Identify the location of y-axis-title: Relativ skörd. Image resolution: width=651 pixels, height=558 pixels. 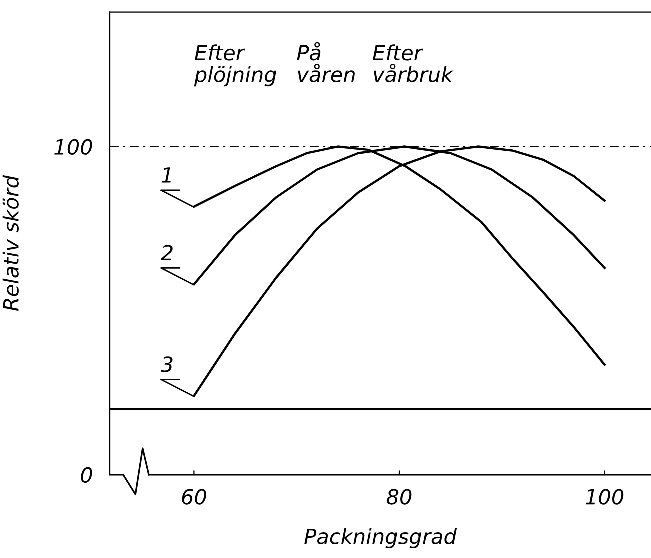
(10, 243).